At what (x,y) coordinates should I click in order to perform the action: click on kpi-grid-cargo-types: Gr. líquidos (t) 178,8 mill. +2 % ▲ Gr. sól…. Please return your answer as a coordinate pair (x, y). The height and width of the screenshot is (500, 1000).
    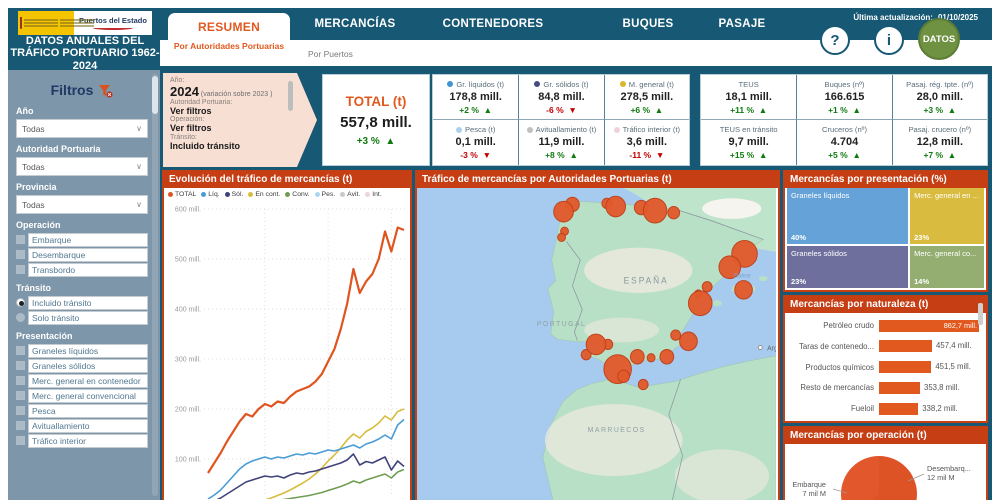
    Looking at the image, I should click on (561, 120).